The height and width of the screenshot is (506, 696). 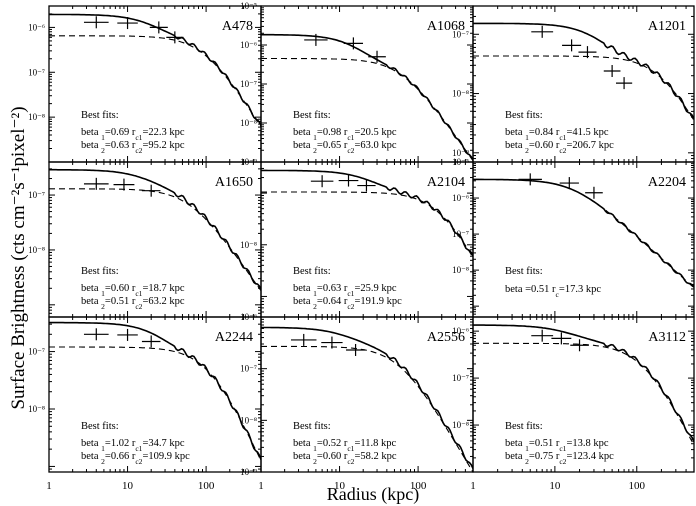 I want to click on fit-line: beta 1=0.98 rc1=20.5 kpc, so click(x=345, y=134).